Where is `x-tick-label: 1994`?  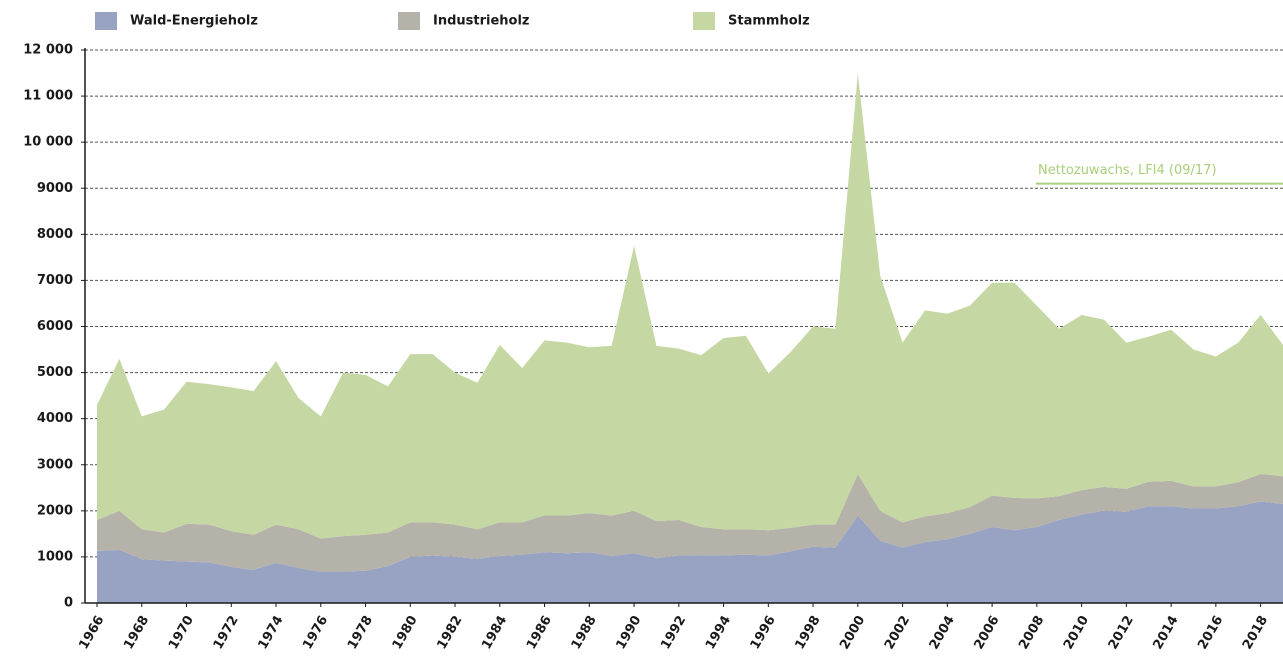 x-tick-label: 1994 is located at coordinates (718, 632).